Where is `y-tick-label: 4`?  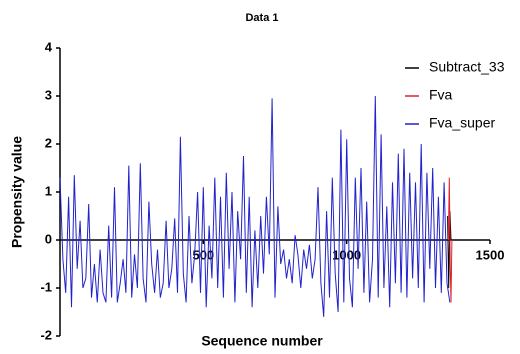
y-tick-label: 4 is located at coordinates (49, 46).